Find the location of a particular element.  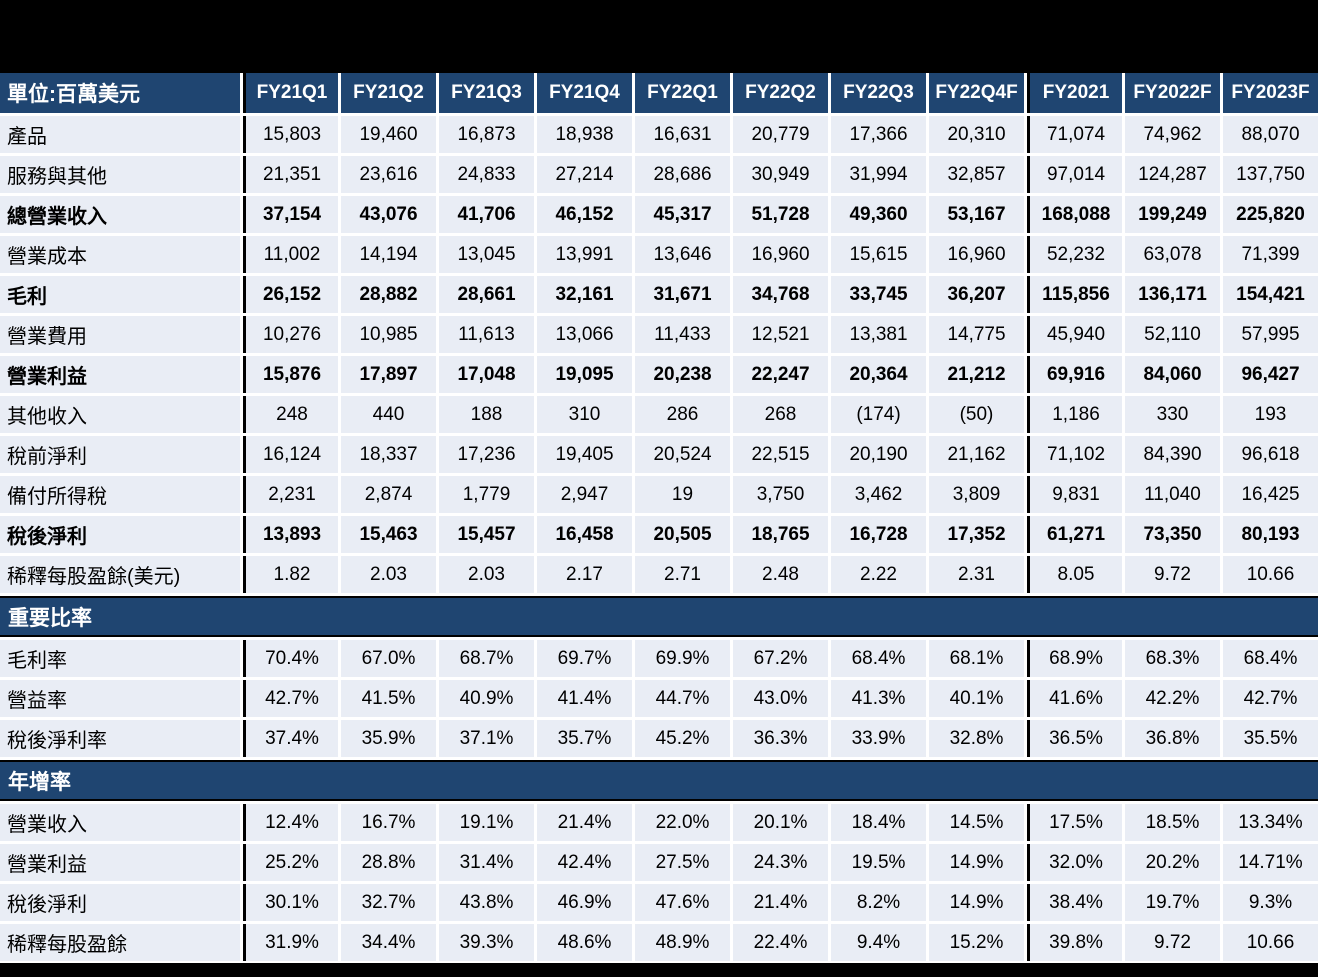

value-cell: 16,631 is located at coordinates (682, 134).